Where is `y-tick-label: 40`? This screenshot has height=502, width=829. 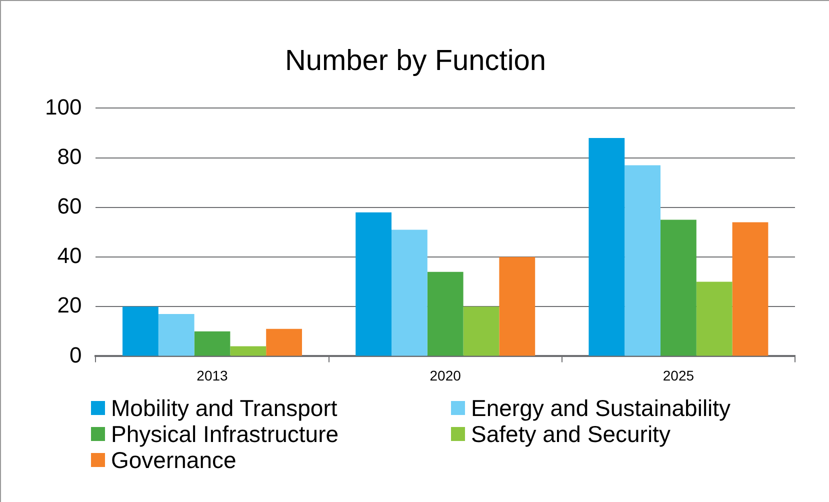 y-tick-label: 40 is located at coordinates (69, 255).